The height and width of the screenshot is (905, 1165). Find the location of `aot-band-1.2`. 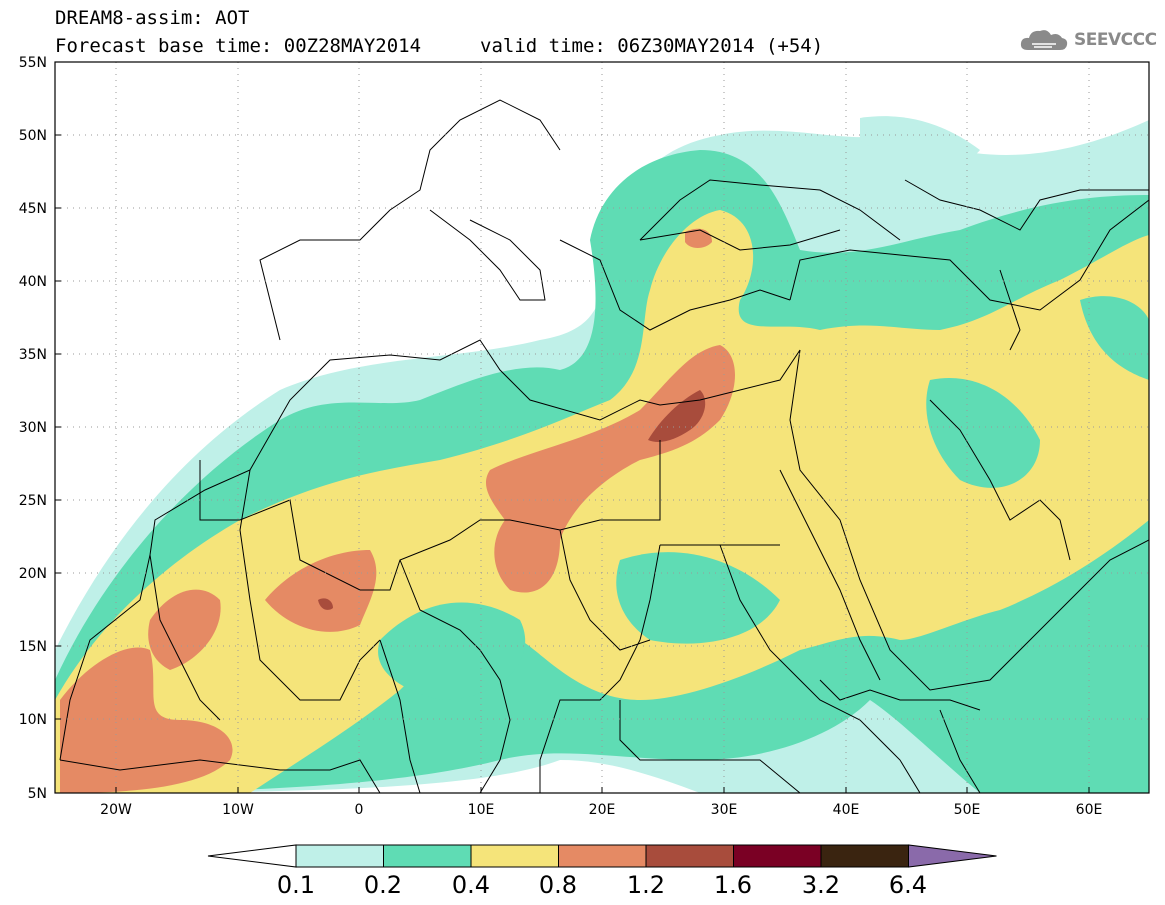

aot-band-1.2 is located at coordinates (677, 416).